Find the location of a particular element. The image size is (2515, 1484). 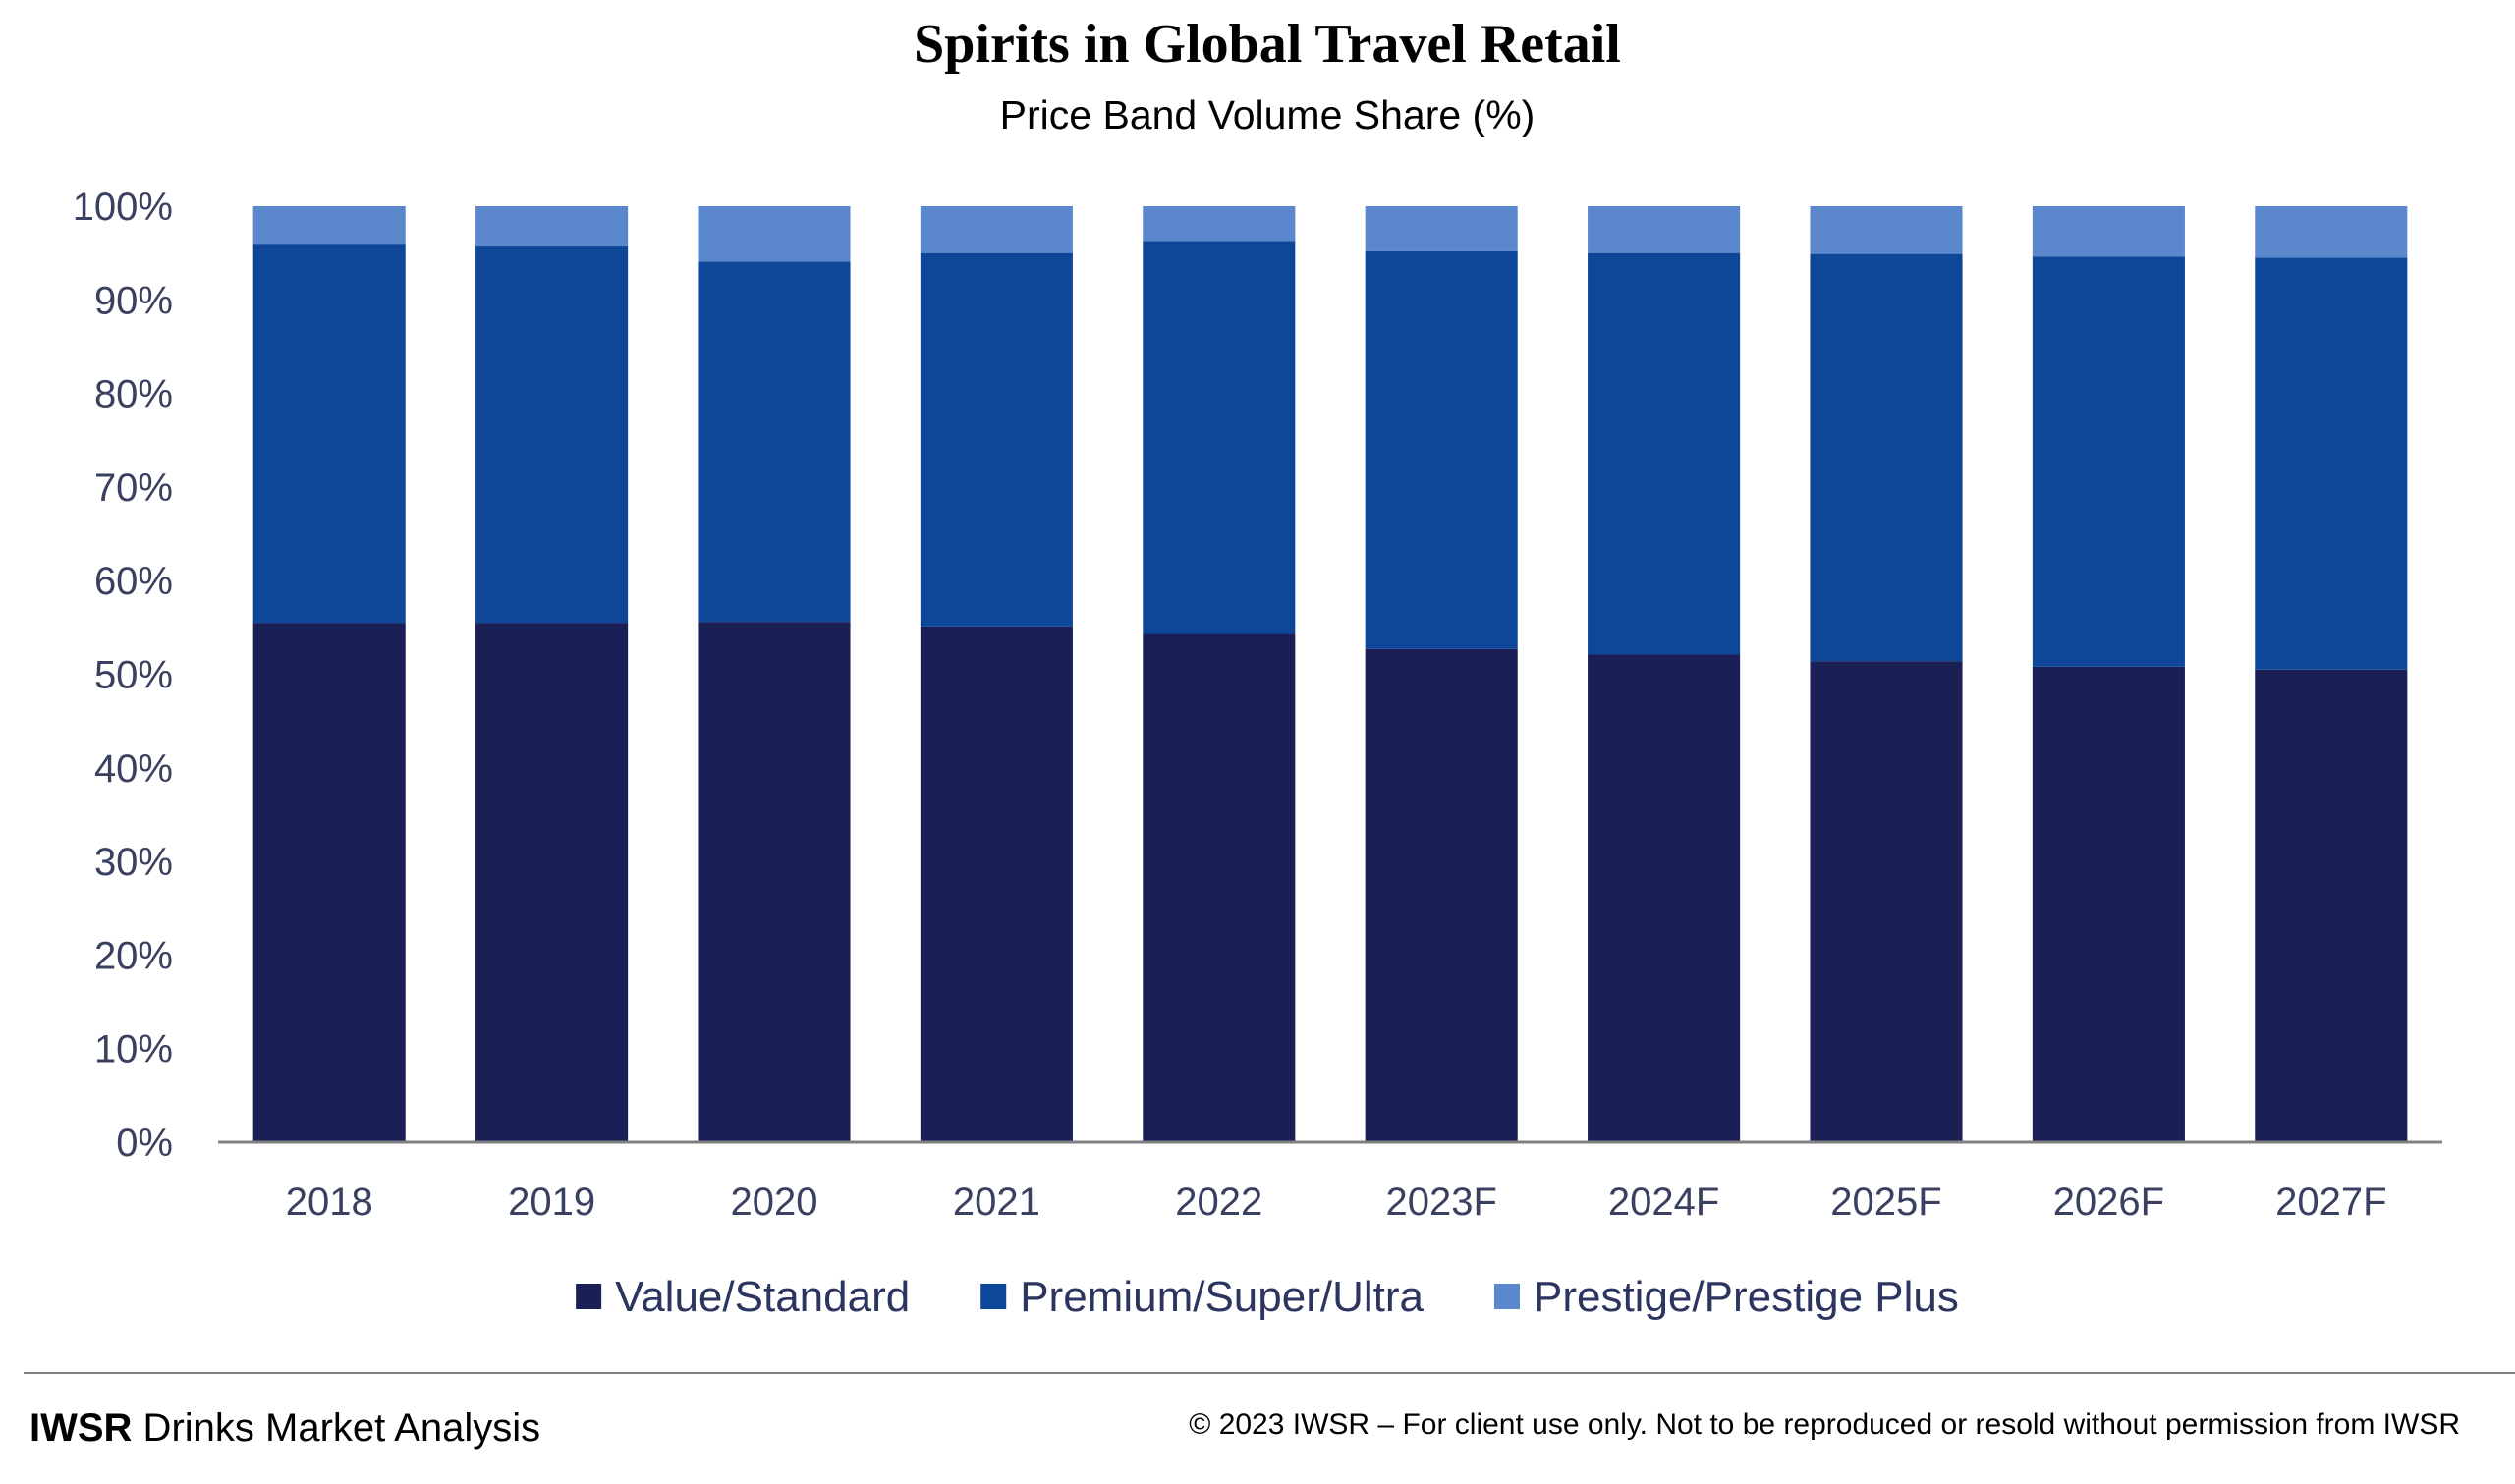

x-tick-label: 2025F is located at coordinates (1885, 1202).